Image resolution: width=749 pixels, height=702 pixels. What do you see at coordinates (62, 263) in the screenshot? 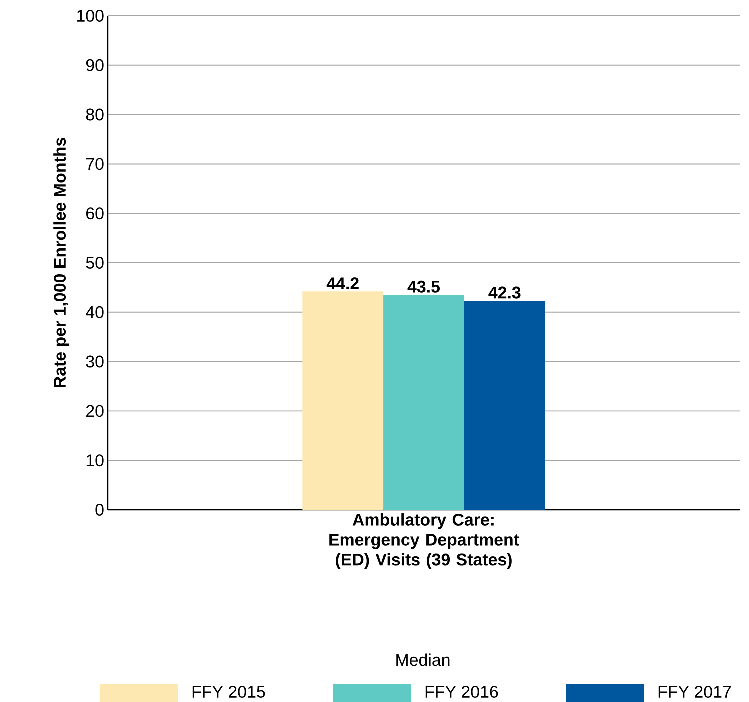
I see `y-axis-title: Rate per 1,000 Enrollee Months` at bounding box center [62, 263].